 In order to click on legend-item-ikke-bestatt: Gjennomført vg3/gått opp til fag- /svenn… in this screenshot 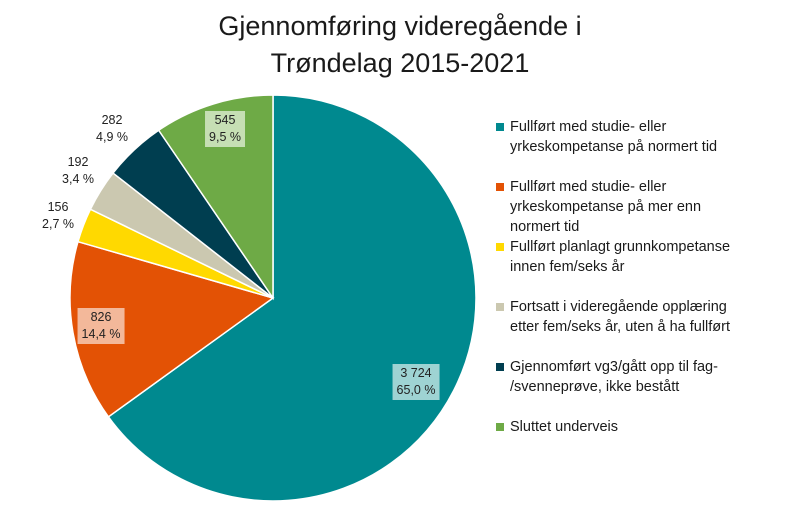, I will do `click(648, 377)`.